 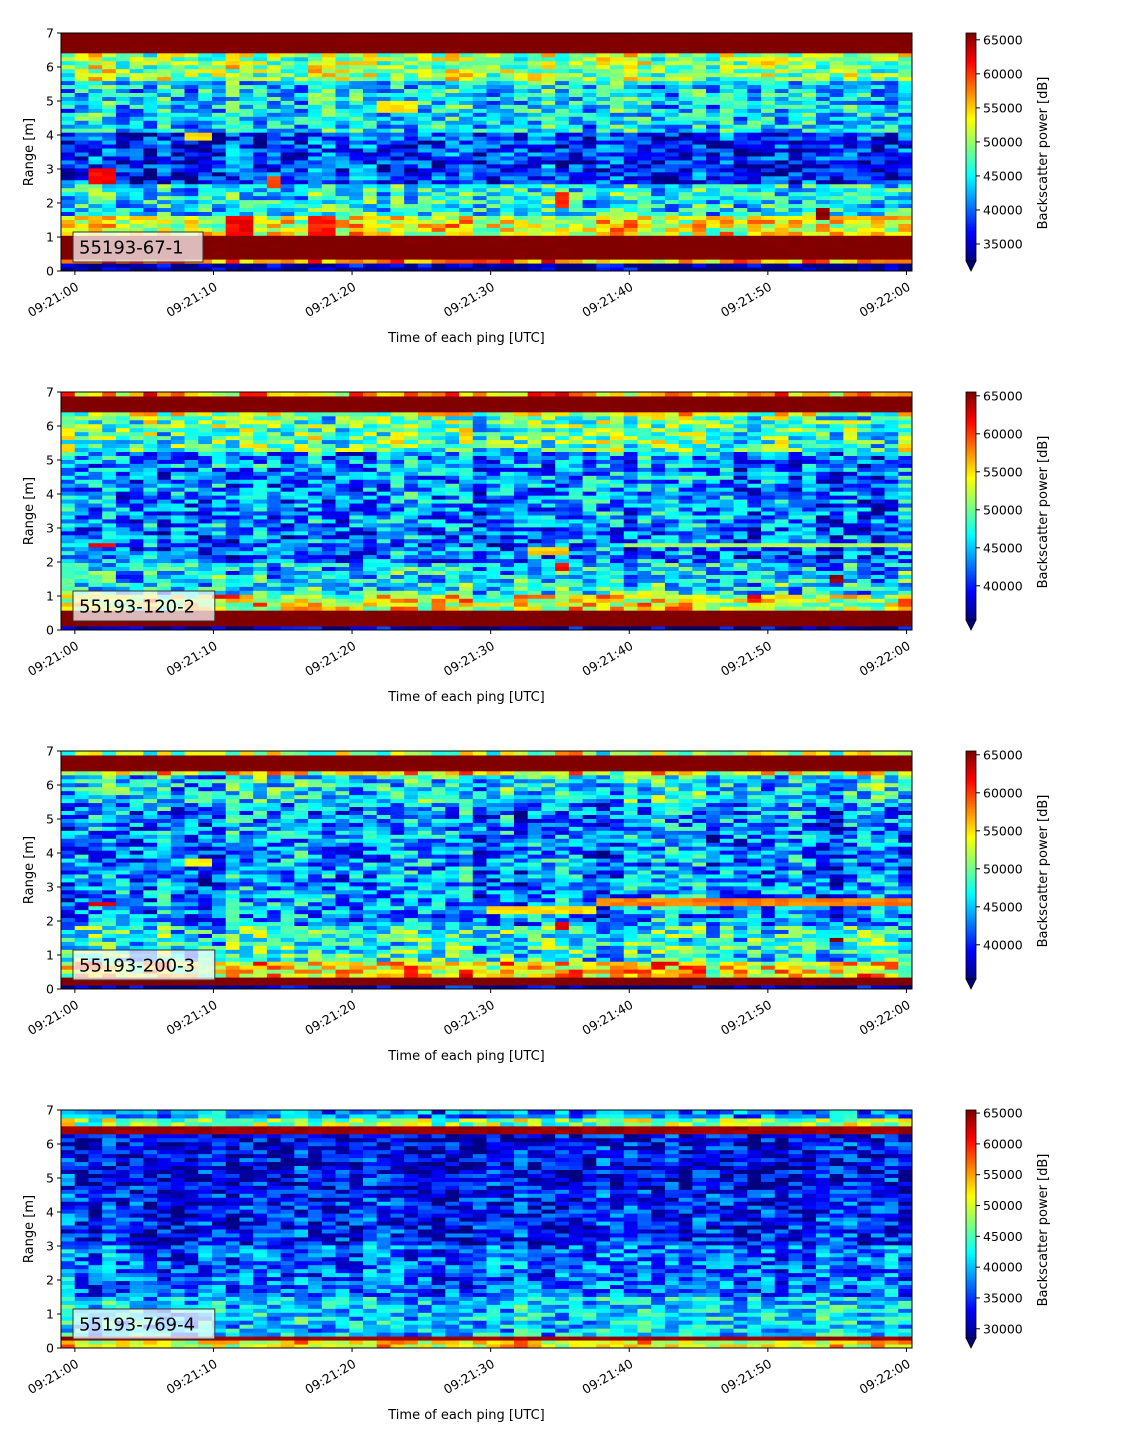 I want to click on panel-annotation: 55193-200-3, so click(x=144, y=965).